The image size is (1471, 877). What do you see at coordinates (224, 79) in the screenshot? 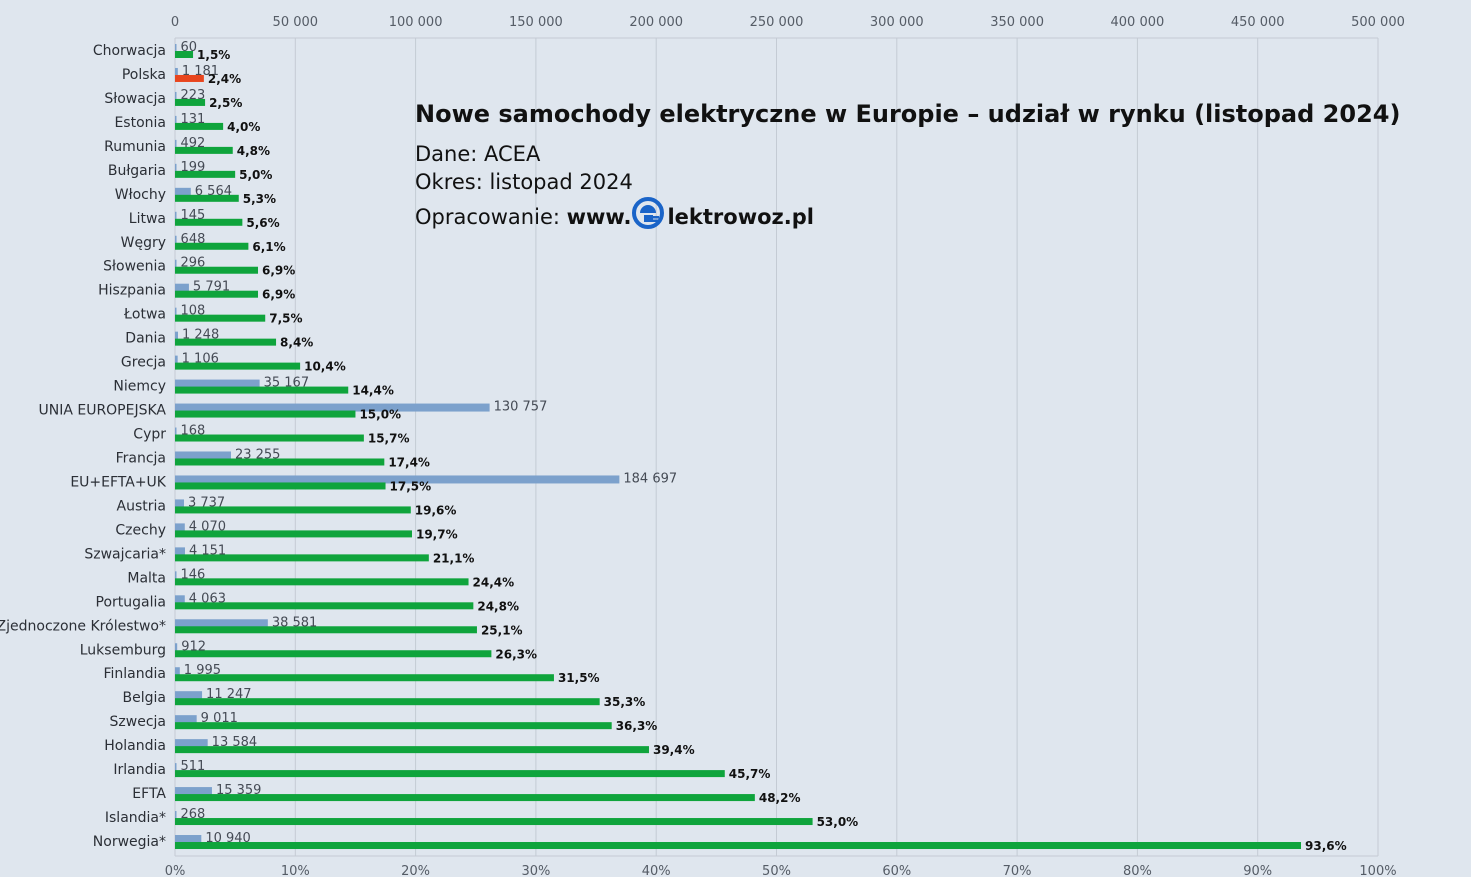
I see `share-value-label: 2,4%` at bounding box center [224, 79].